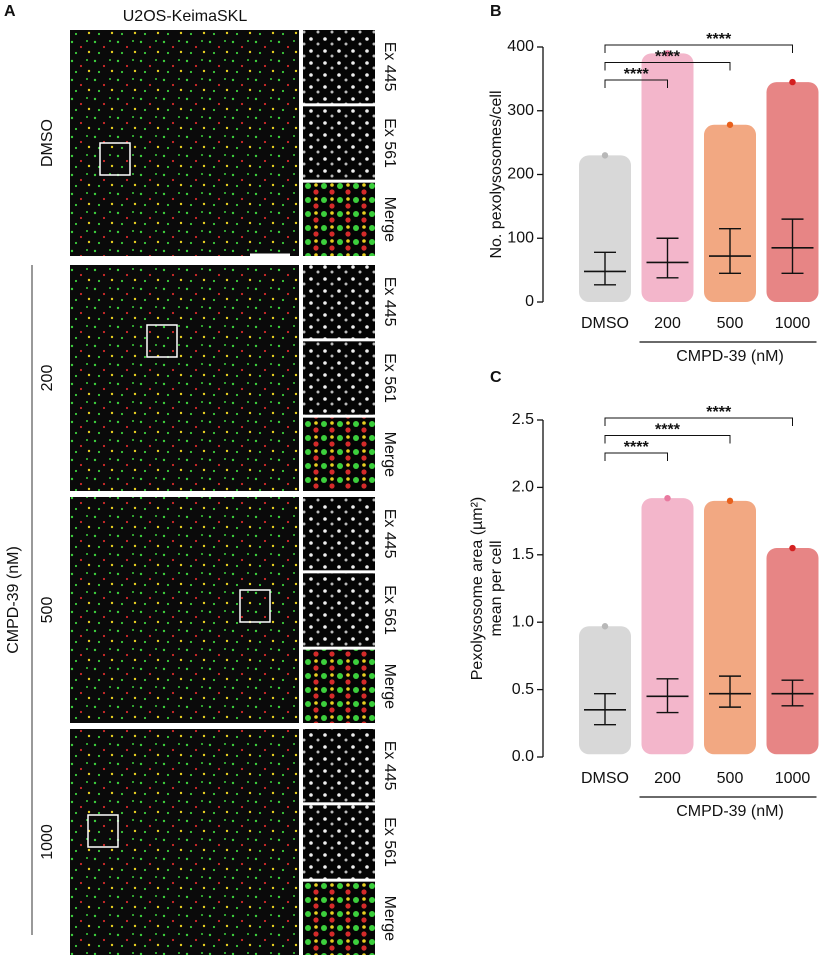 This screenshot has height=958, width=830. Describe the element at coordinates (523, 621) in the screenshot. I see `y-tick-label: 1.0` at that location.